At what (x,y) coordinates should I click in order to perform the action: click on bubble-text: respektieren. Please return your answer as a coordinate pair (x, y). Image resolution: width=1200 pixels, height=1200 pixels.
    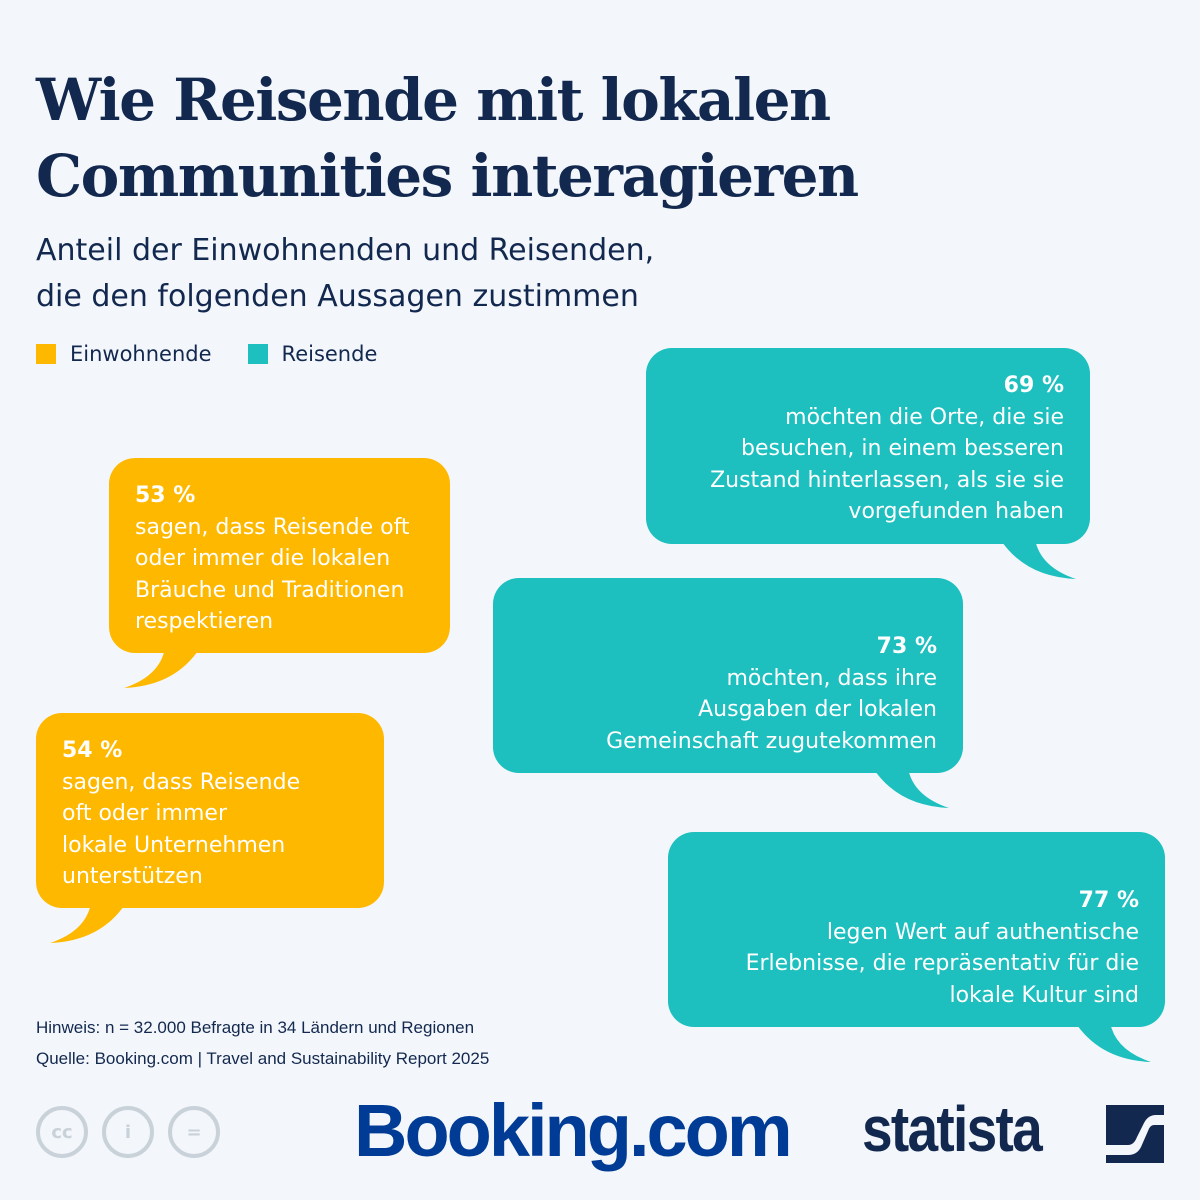
    Looking at the image, I should click on (204, 621).